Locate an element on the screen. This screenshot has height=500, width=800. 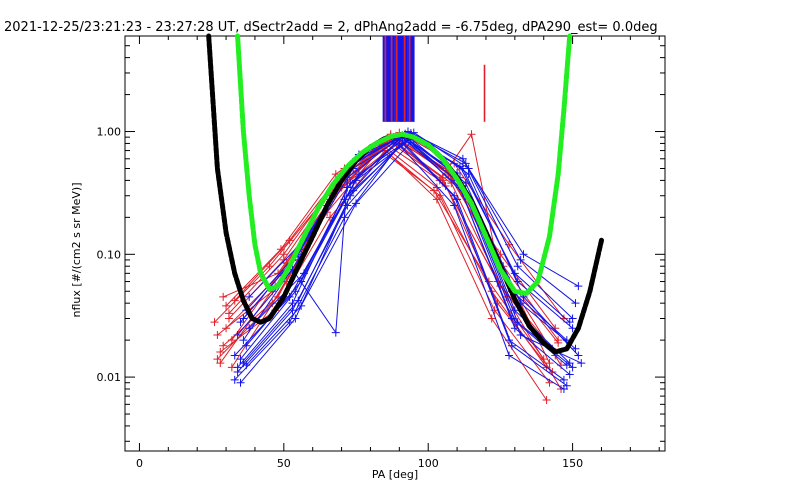
y-tick-label: 1.00 is located at coordinates (109, 132).